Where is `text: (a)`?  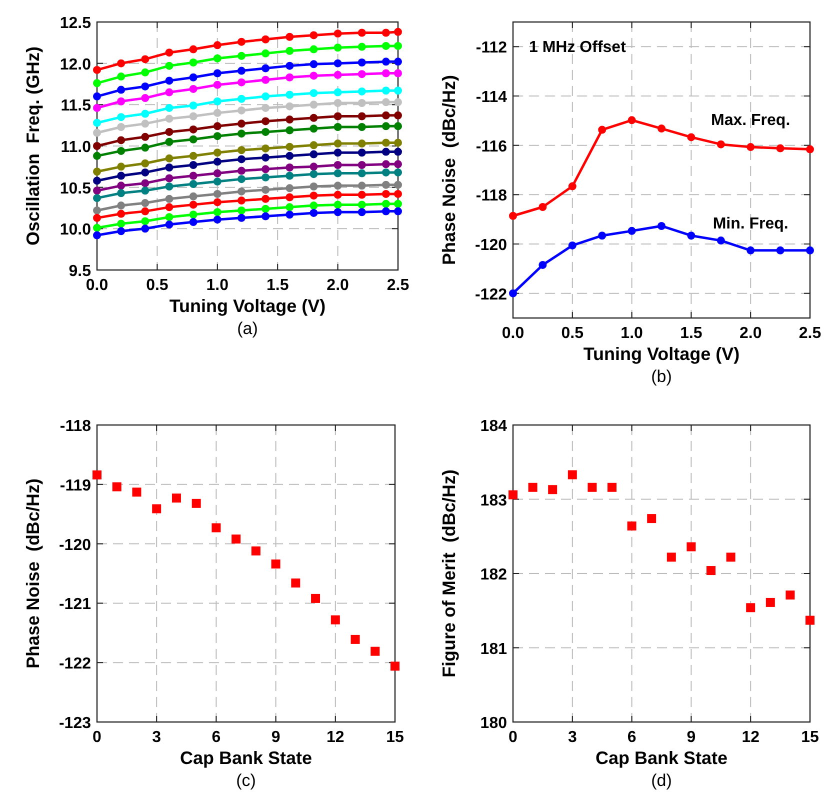
text: (a) is located at coordinates (247, 328).